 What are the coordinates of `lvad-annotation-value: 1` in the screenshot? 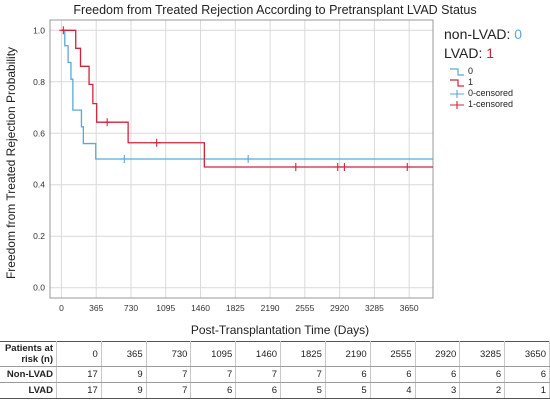 It's located at (490, 53).